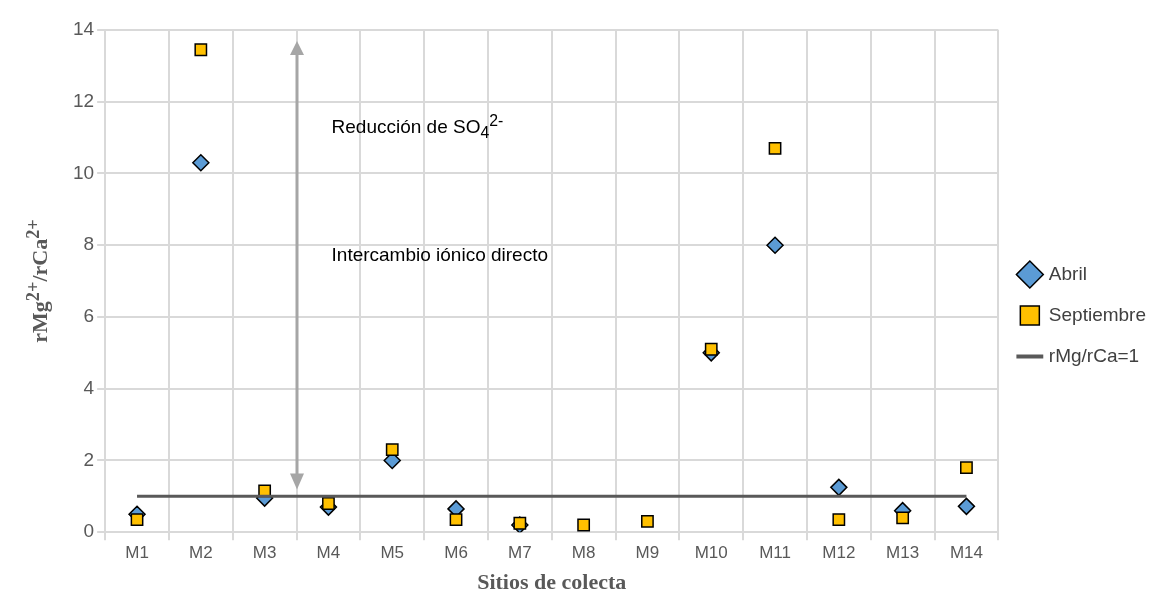 This screenshot has height=611, width=1166. Describe the element at coordinates (440, 255) in the screenshot. I see `annotation: Intercambio iónico directo` at that location.